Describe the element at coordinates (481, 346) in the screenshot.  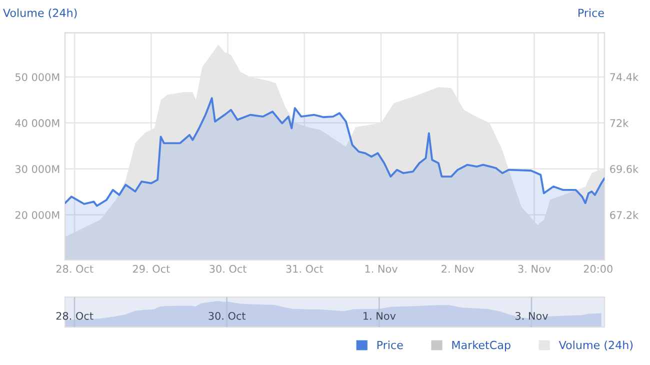
I see `legend-label: MarketCap` at that location.